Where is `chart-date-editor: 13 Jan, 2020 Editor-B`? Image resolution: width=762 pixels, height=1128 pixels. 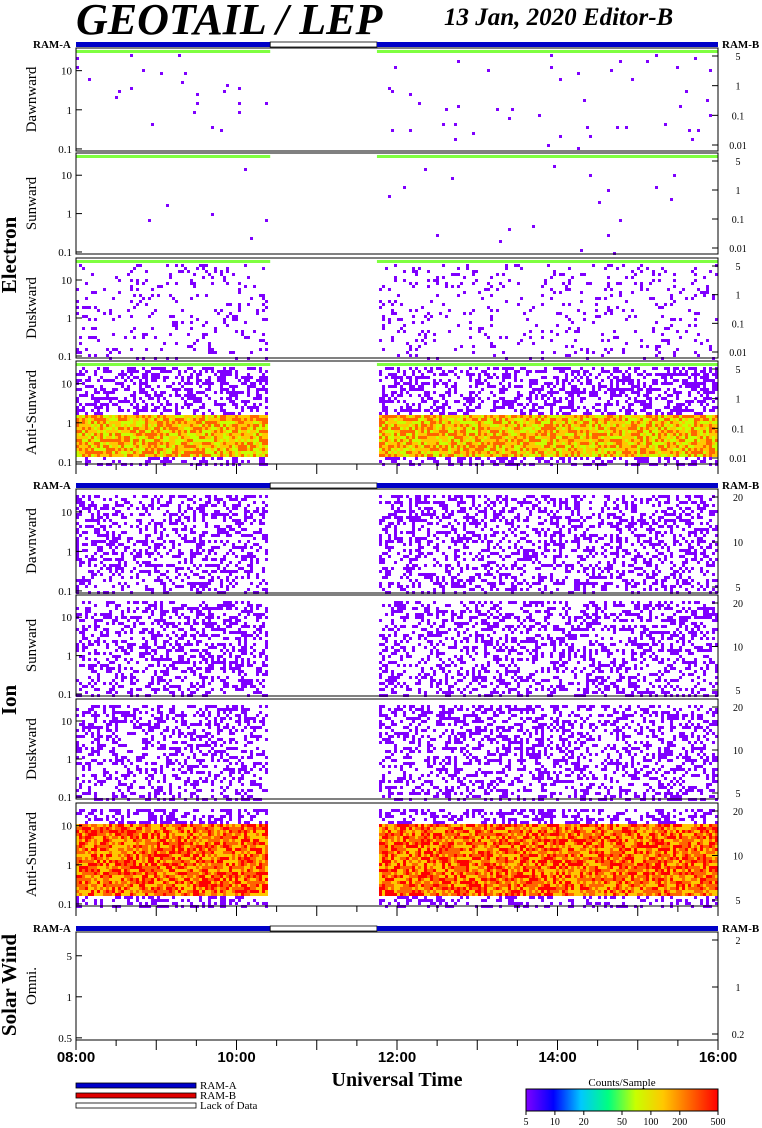 chart-date-editor: 13 Jan, 2020 Editor-B is located at coordinates (559, 17).